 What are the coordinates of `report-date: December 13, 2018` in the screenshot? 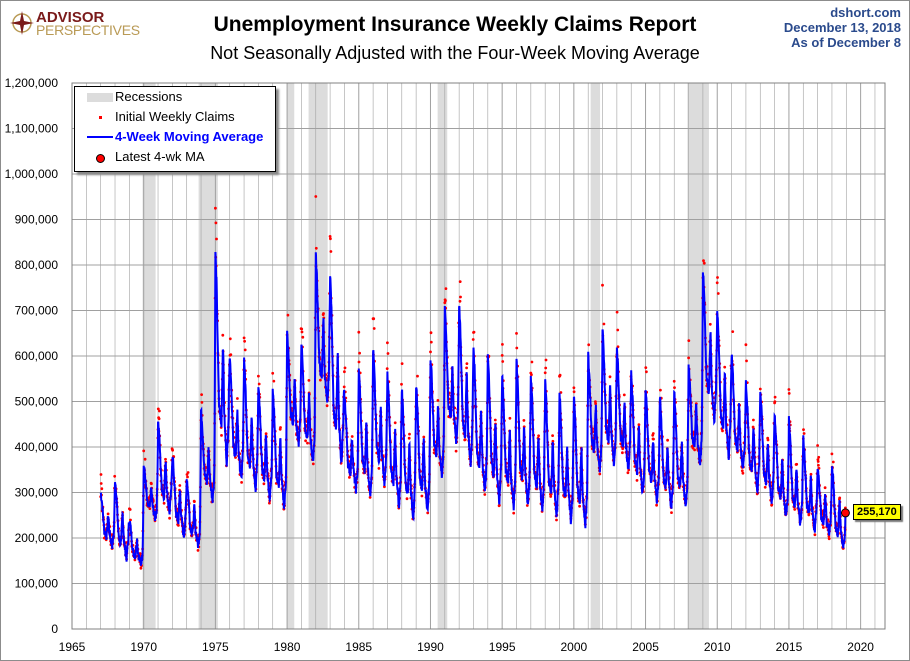 It's located at (842, 27).